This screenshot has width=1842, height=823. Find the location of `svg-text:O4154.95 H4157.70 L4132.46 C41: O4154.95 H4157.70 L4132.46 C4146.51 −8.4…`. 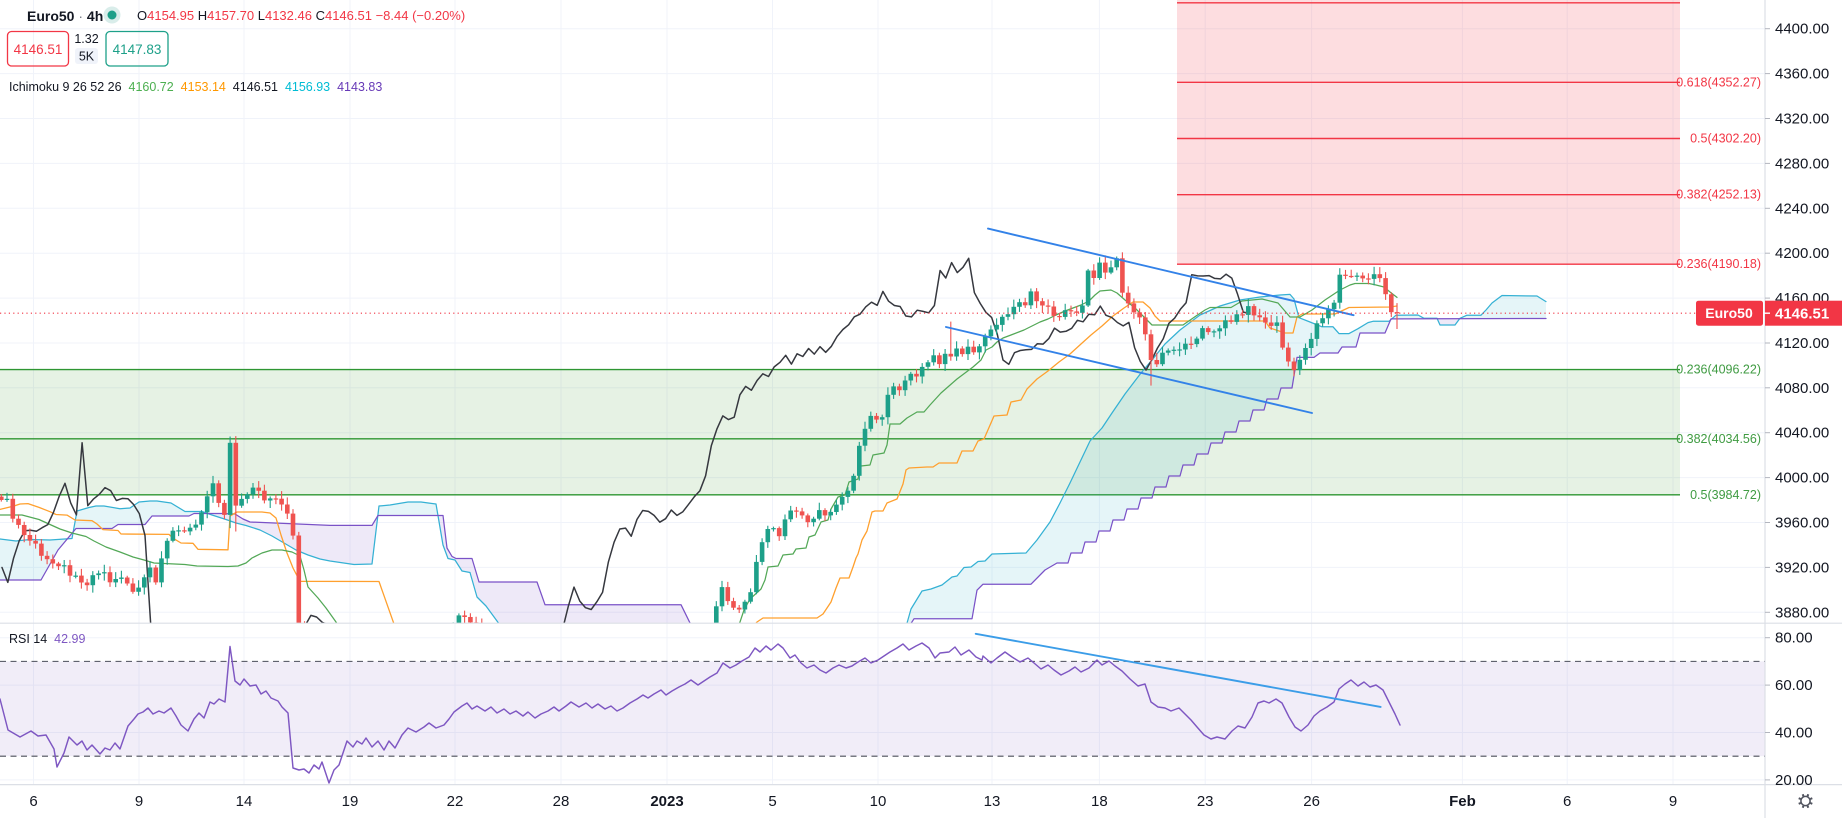

svg-text:O4154.95 H4157.70 L4132.46 C41: O4154.95 H4157.70 L4132.46 C4146.51 −8.4… is located at coordinates (301, 15).